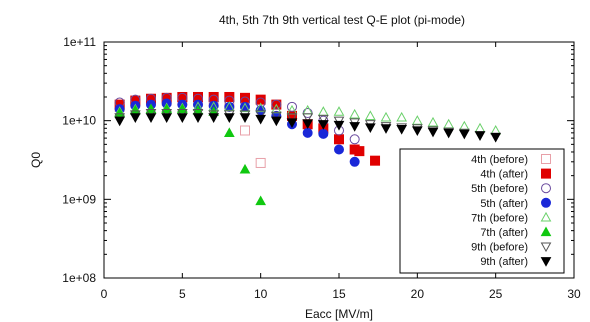 Image resolution: width=590 pixels, height=322 pixels. I want to click on legend-entry-label: 4th (after), so click(504, 175).